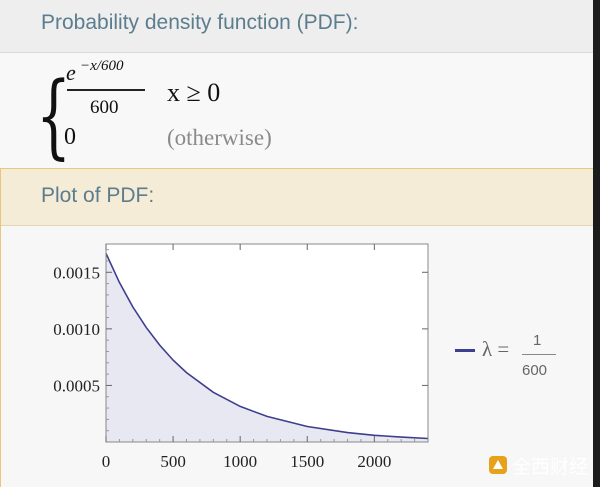 This screenshot has height=487, width=600. What do you see at coordinates (535, 370) in the screenshot?
I see `legend-fraction-denominator: 600` at bounding box center [535, 370].